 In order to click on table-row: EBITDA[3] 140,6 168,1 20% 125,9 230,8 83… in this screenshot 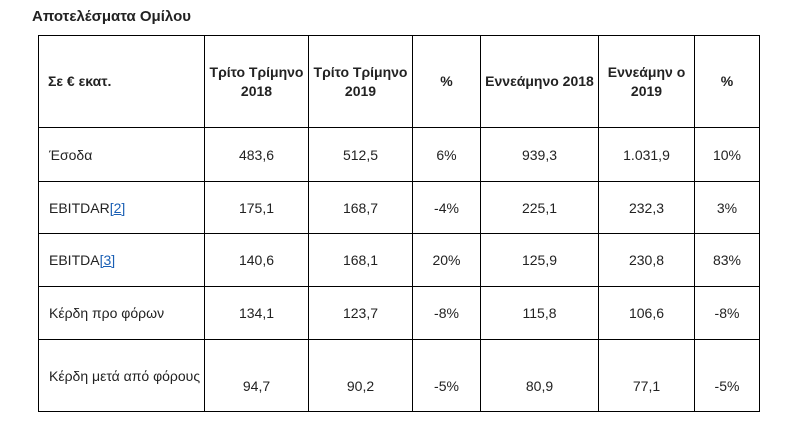, I will do `click(399, 260)`.